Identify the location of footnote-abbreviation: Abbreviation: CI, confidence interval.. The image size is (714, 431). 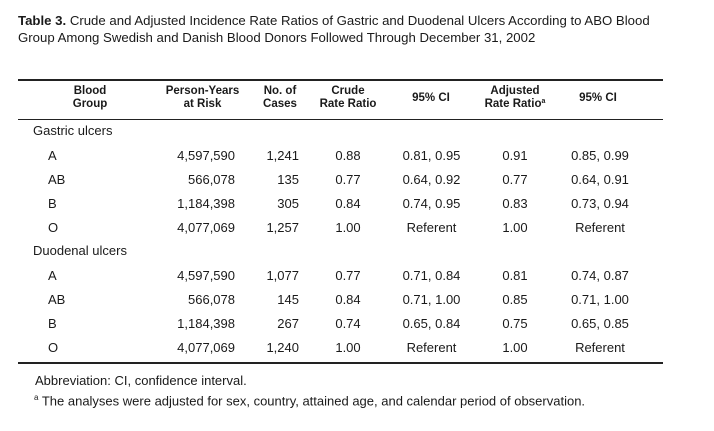
(141, 380).